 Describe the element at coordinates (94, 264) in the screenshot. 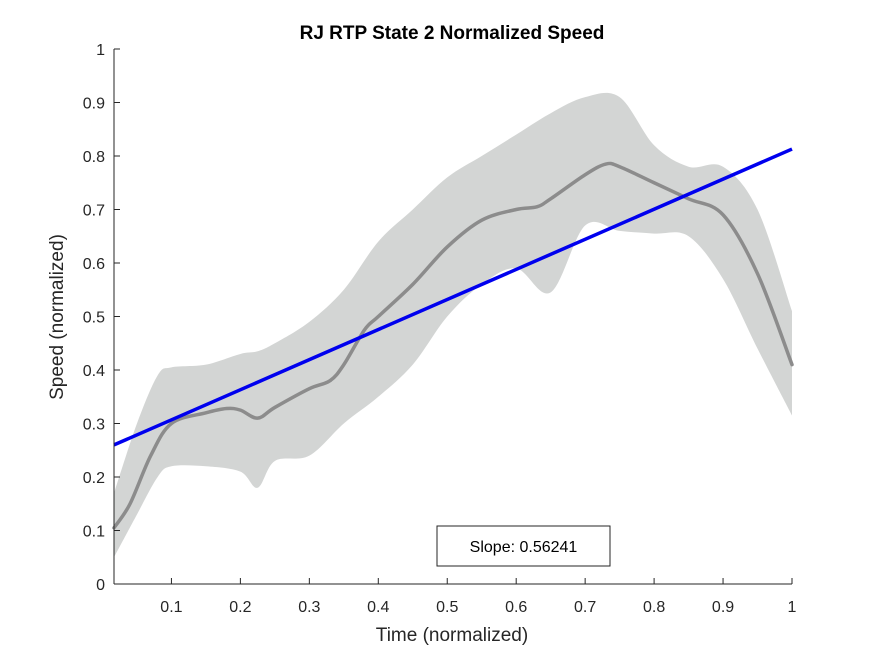

I see `y-tick-label: 0.6` at that location.